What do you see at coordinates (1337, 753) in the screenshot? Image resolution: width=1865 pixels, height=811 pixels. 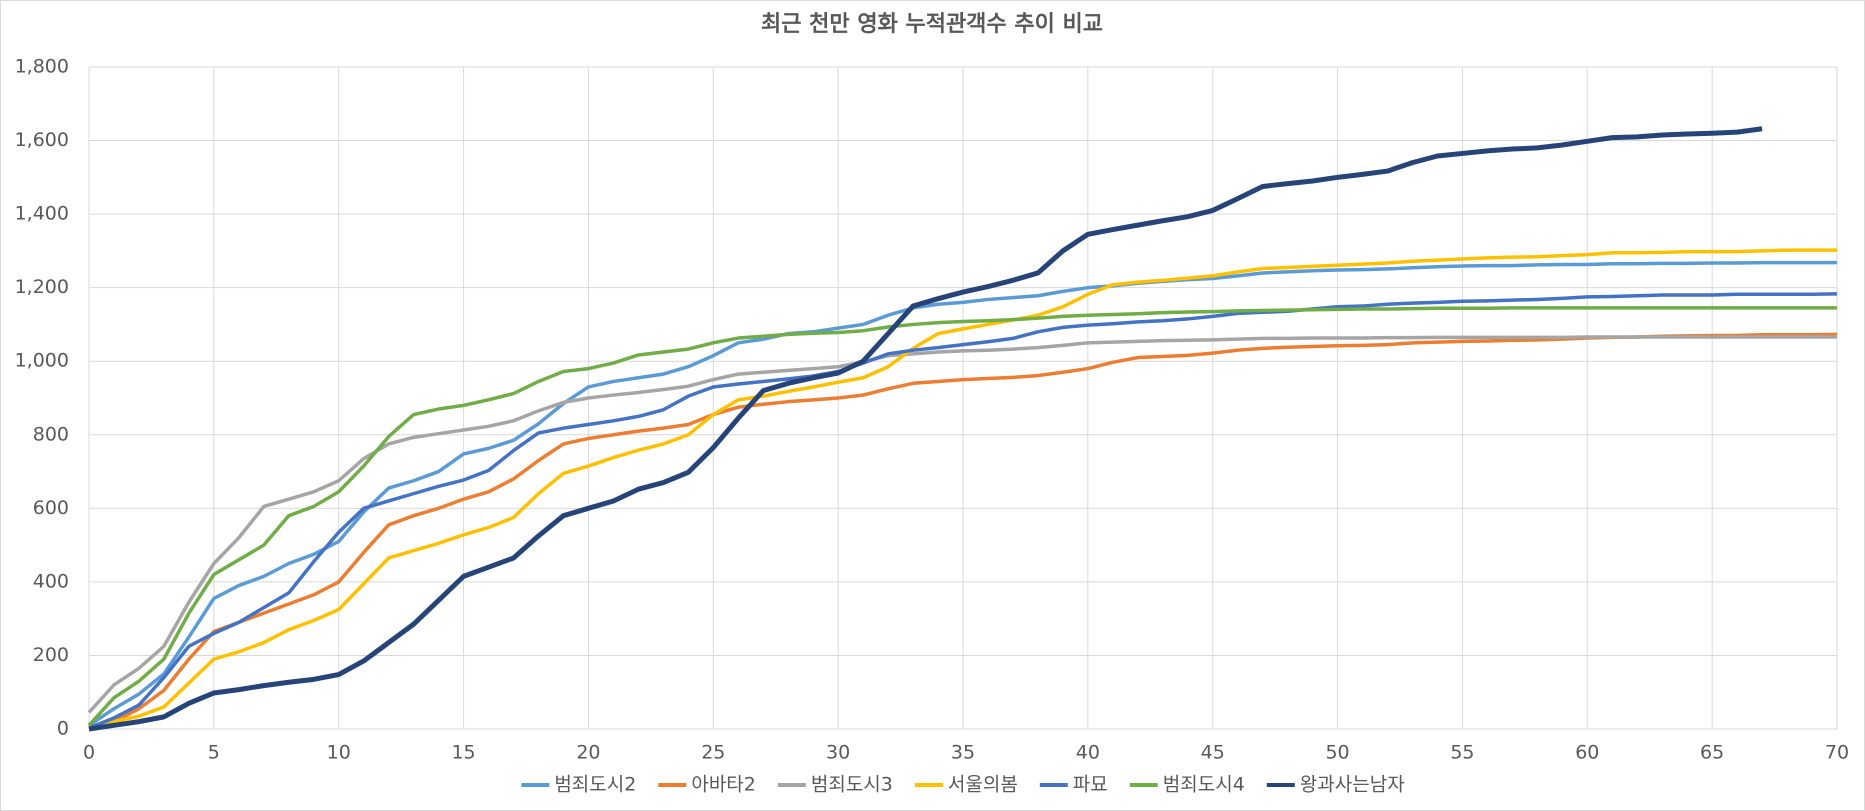 I see `x-tick-label: 50` at bounding box center [1337, 753].